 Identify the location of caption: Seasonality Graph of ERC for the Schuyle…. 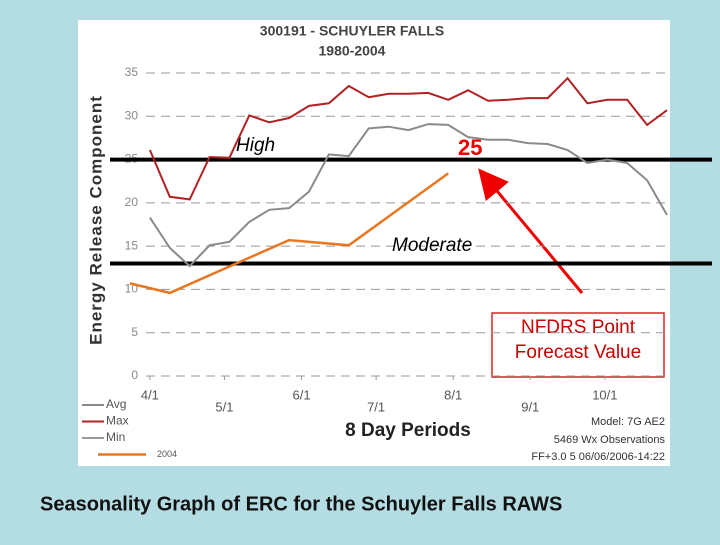
(301, 504).